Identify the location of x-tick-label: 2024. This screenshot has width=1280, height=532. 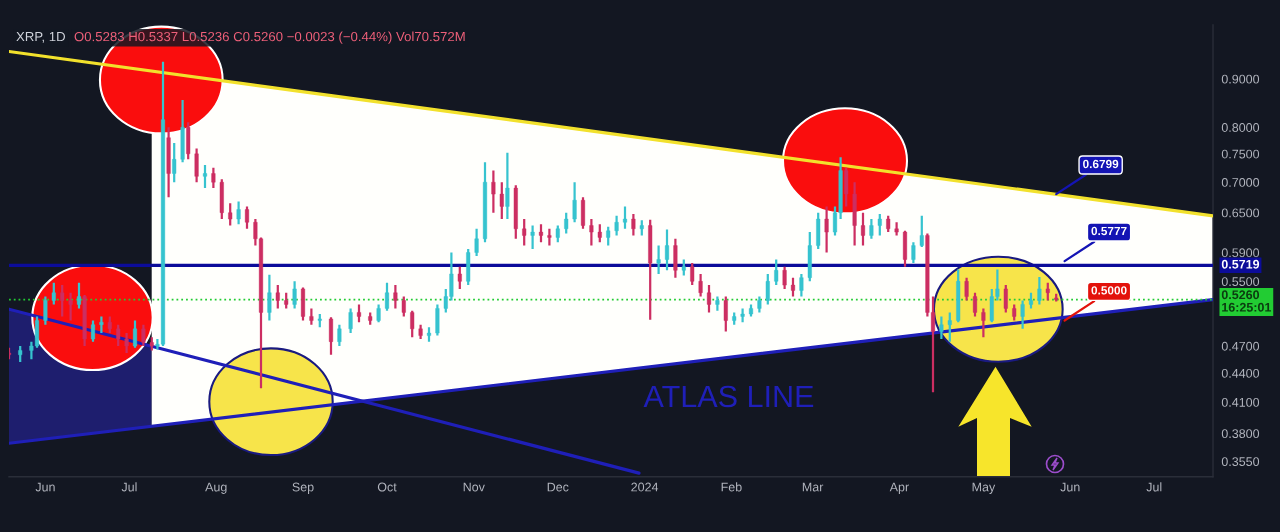
(645, 487).